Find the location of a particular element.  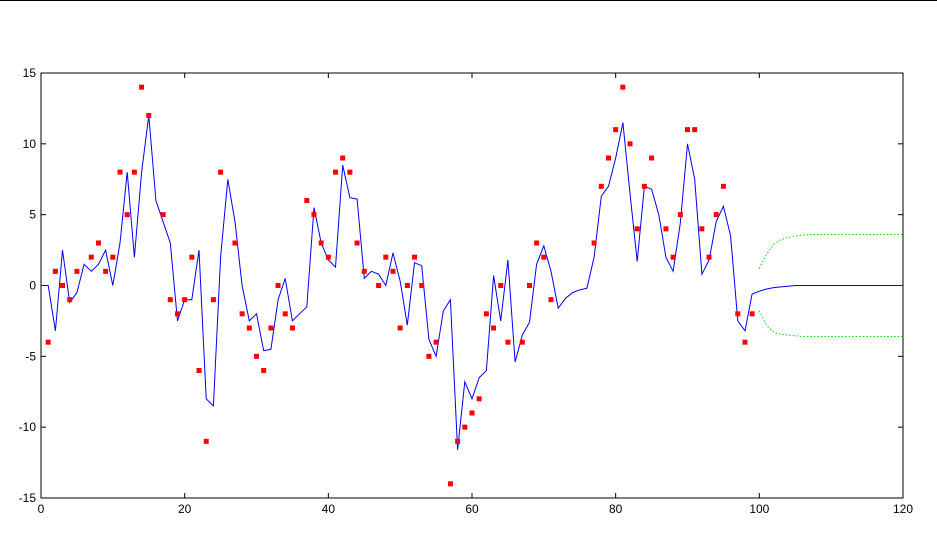

x-tick-label: 20 is located at coordinates (185, 509).